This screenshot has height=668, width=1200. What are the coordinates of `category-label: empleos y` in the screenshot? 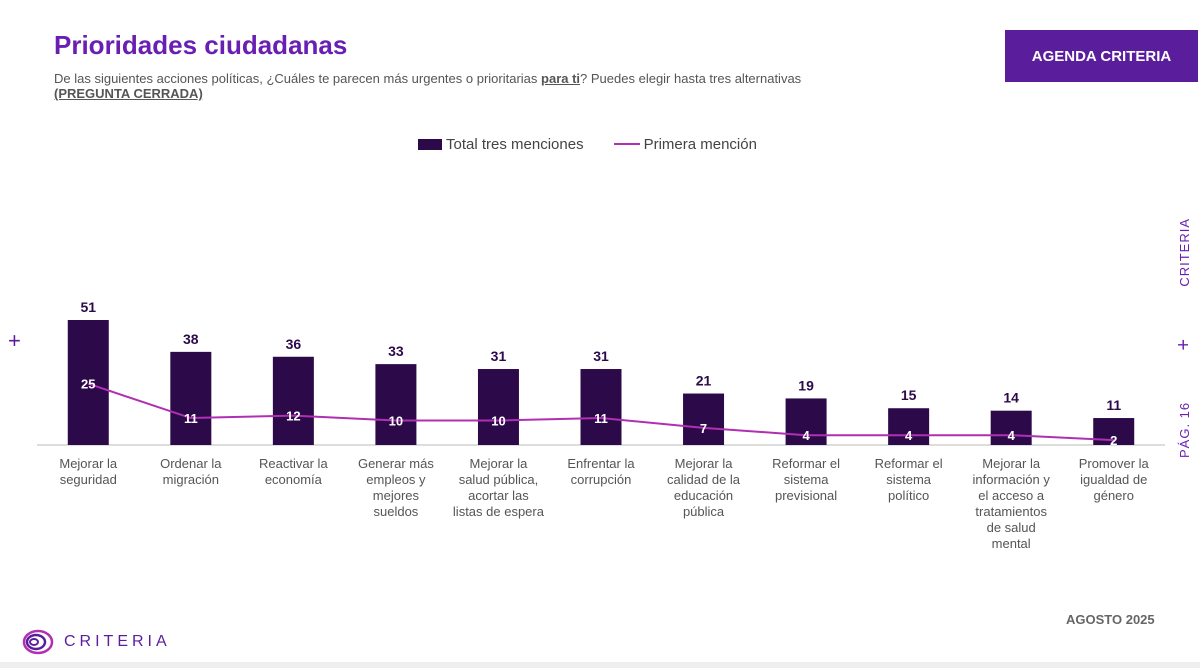 It's located at (396, 479).